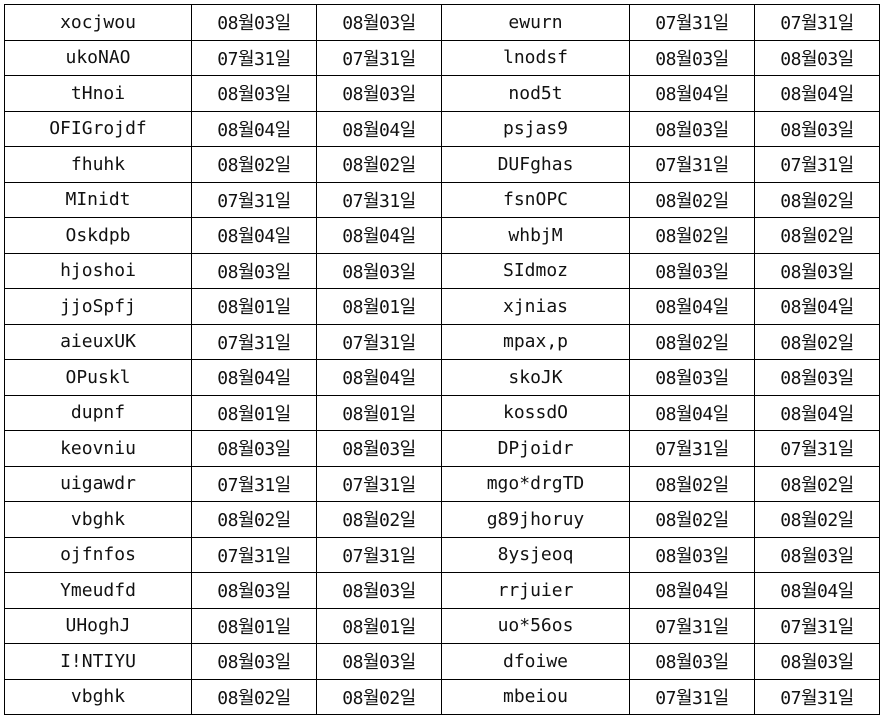 This screenshot has width=883, height=728. I want to click on name-cell: fsnOPC, so click(535, 199).